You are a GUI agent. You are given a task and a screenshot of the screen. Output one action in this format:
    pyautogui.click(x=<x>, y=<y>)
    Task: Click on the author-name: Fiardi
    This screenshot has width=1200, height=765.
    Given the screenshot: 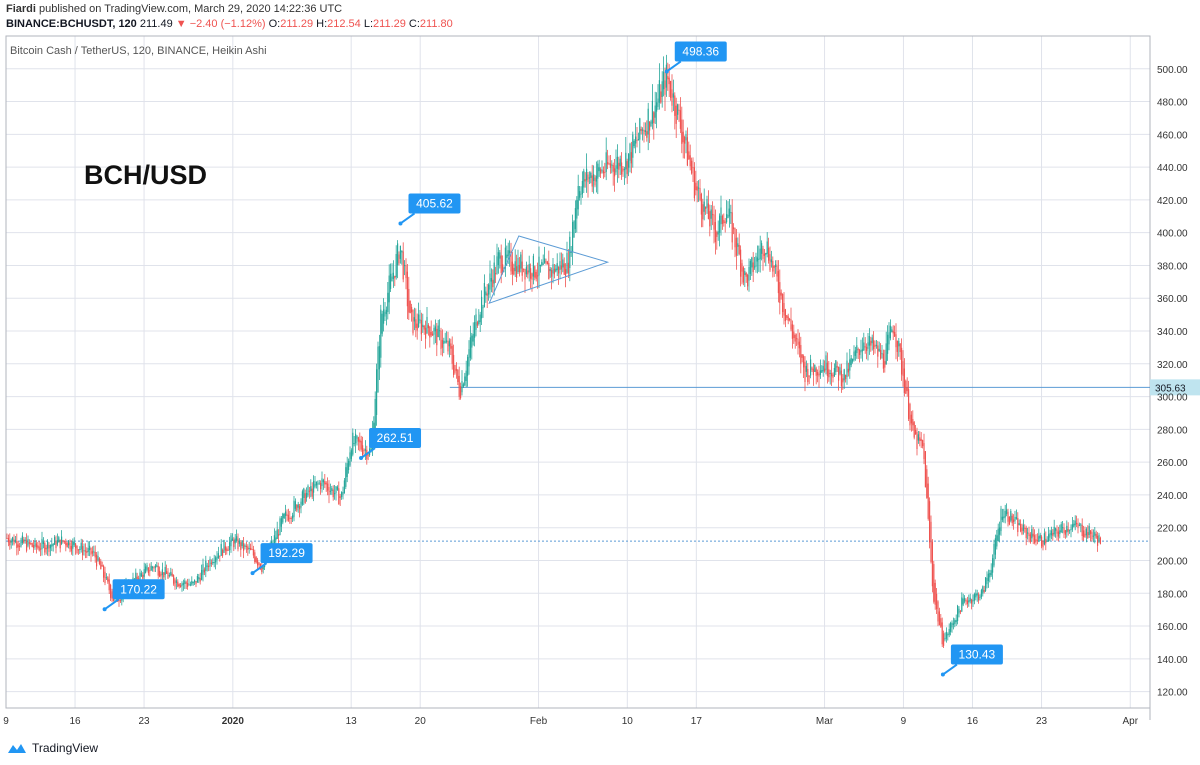 What is the action you would take?
    pyautogui.click(x=21, y=9)
    